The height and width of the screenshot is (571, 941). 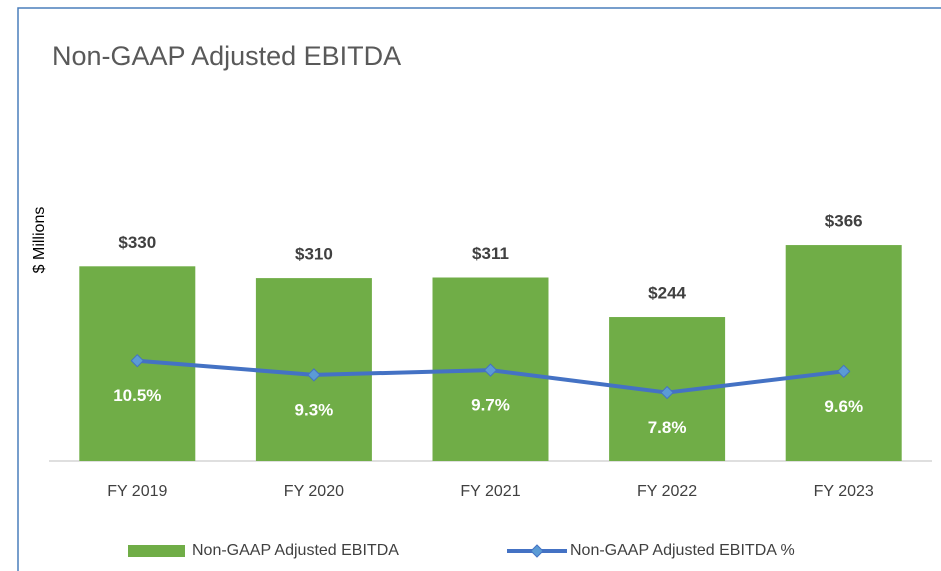 What do you see at coordinates (490, 253) in the screenshot?
I see `bar-value-label: $311` at bounding box center [490, 253].